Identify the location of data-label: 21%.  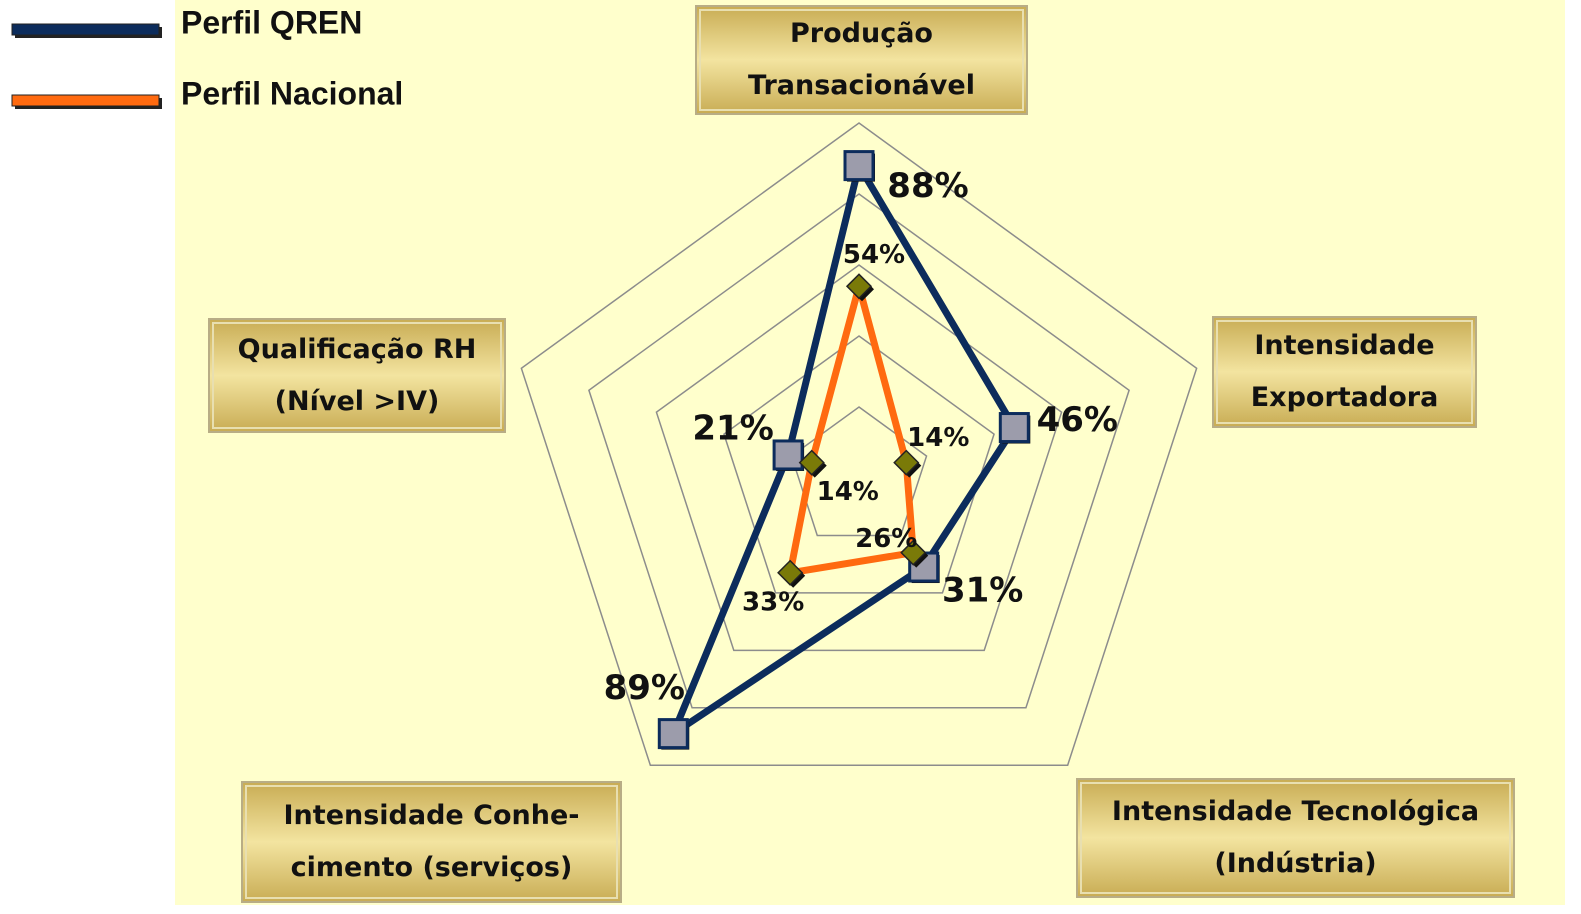
(732, 428).